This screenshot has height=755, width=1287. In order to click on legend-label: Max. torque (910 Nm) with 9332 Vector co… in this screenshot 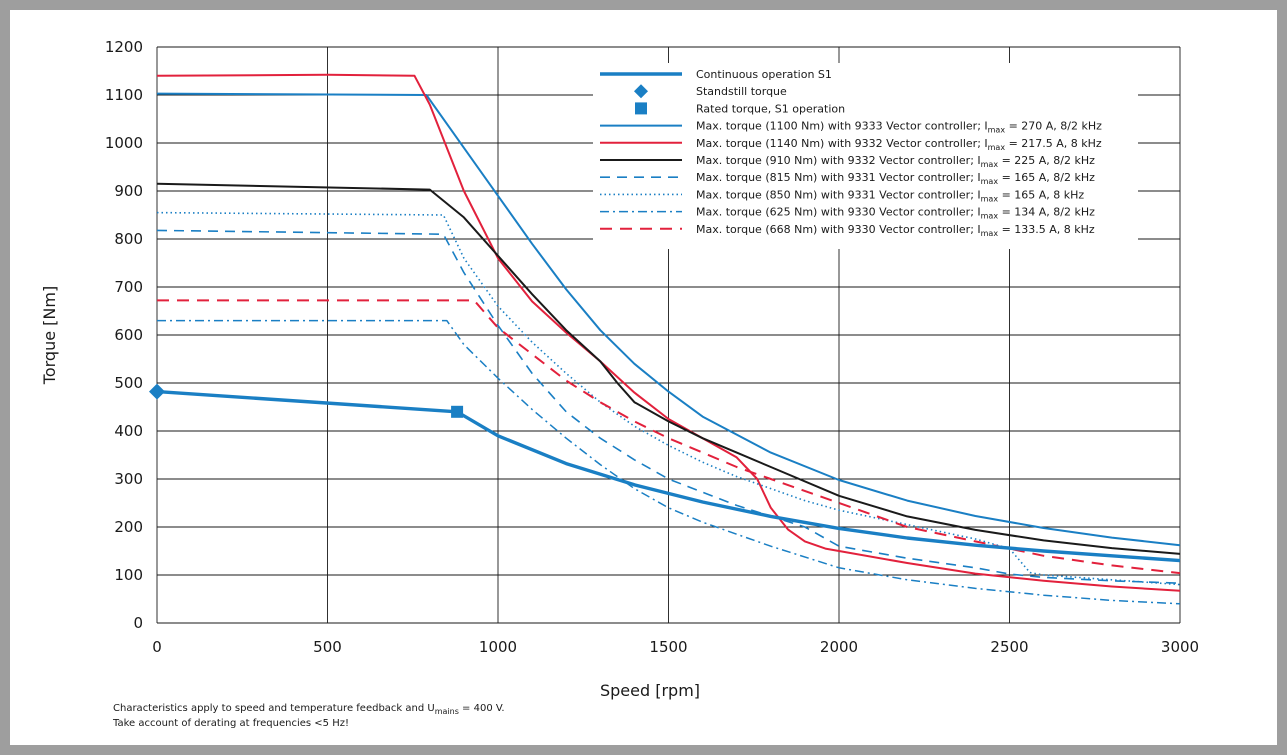, I will do `click(895, 161)`.